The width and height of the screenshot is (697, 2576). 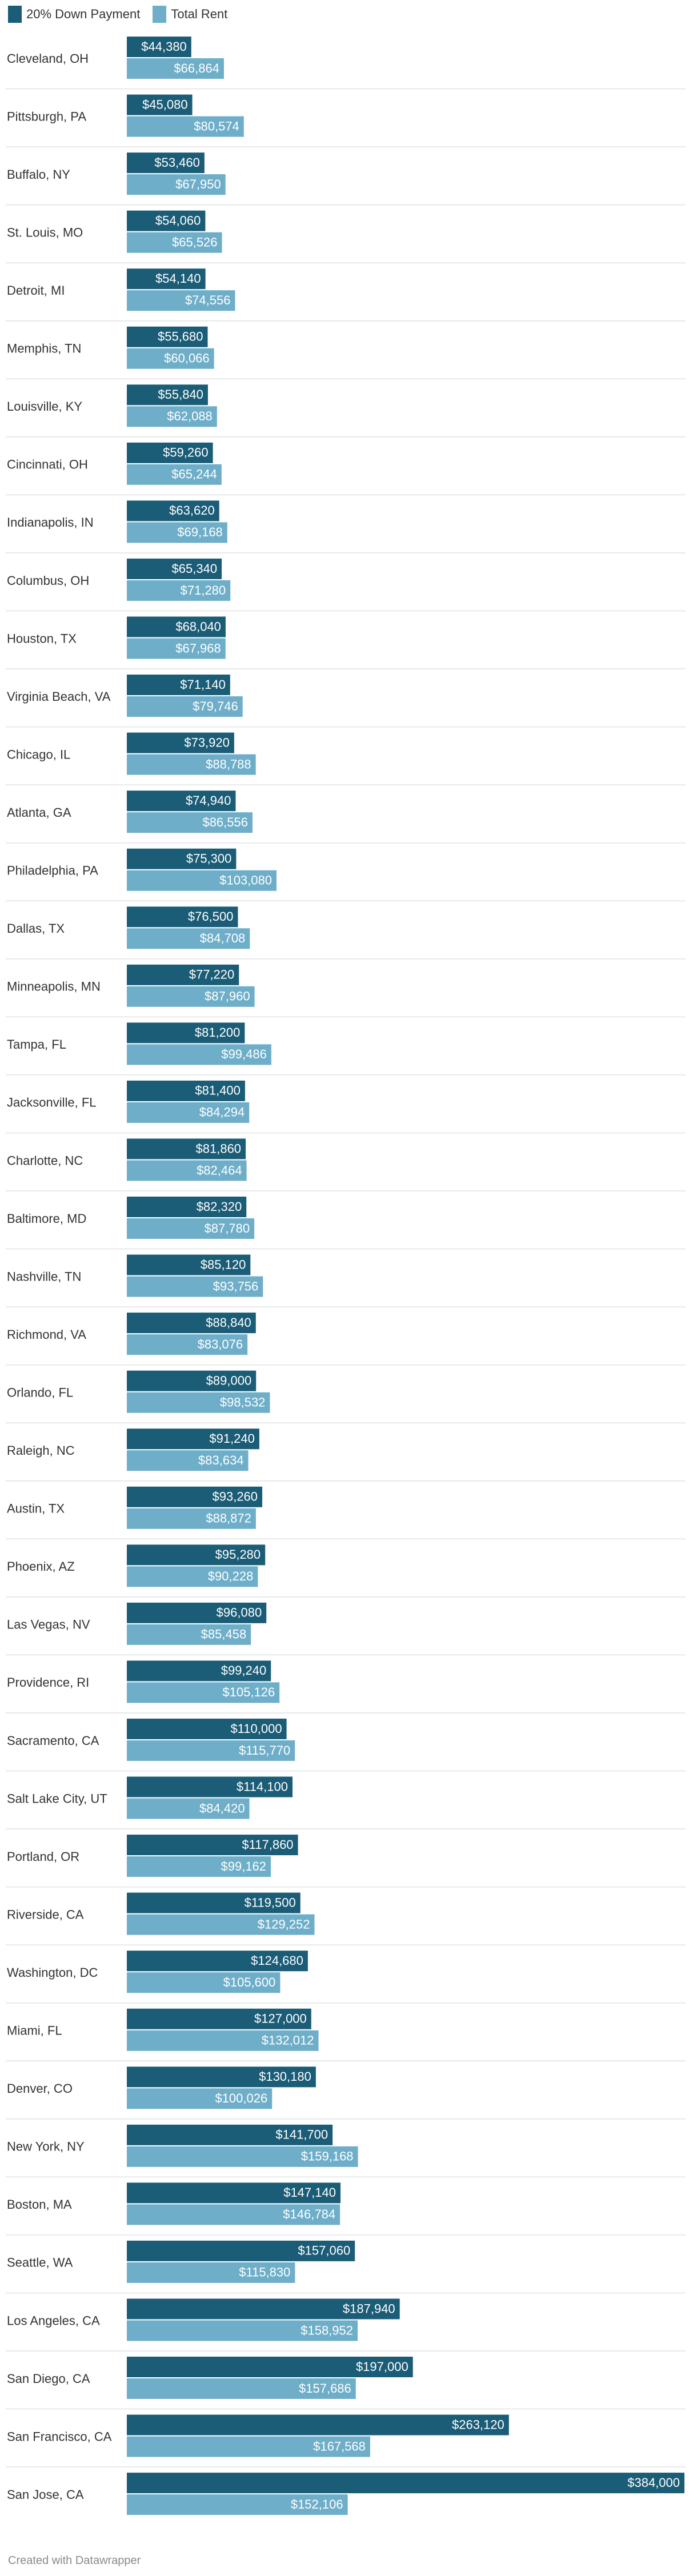 What do you see at coordinates (270, 2367) in the screenshot?
I see `bar-down-payment-san-diego-ca` at bounding box center [270, 2367].